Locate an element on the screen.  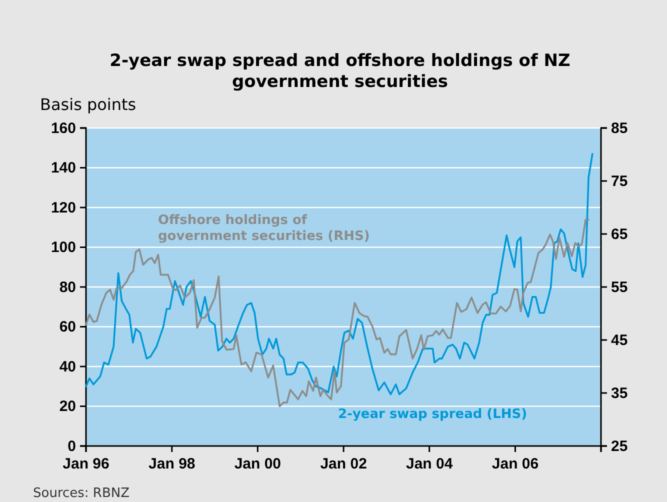
x-tick-label: Jan 96 is located at coordinates (86, 464).